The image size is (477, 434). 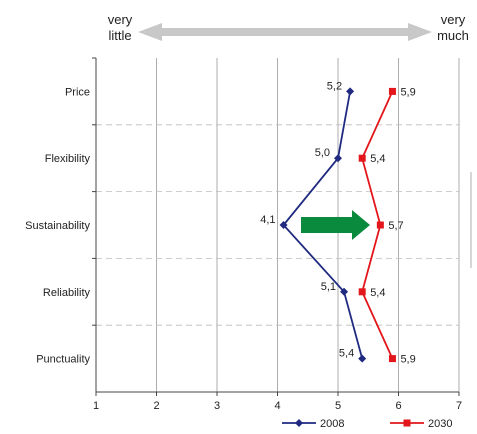 What do you see at coordinates (217, 406) in the screenshot?
I see `x-tick-label: 3` at bounding box center [217, 406].